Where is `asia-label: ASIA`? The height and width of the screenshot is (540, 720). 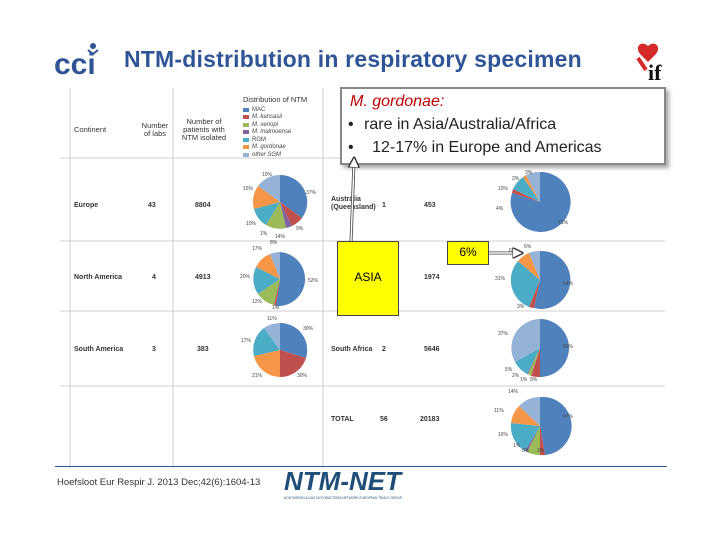
asia-label: ASIA is located at coordinates (368, 277).